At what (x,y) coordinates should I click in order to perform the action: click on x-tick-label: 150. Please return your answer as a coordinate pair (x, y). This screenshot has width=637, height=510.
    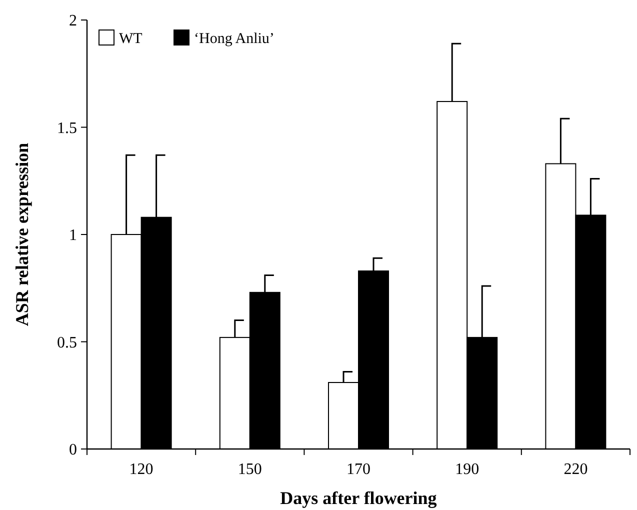
    Looking at the image, I should click on (250, 469).